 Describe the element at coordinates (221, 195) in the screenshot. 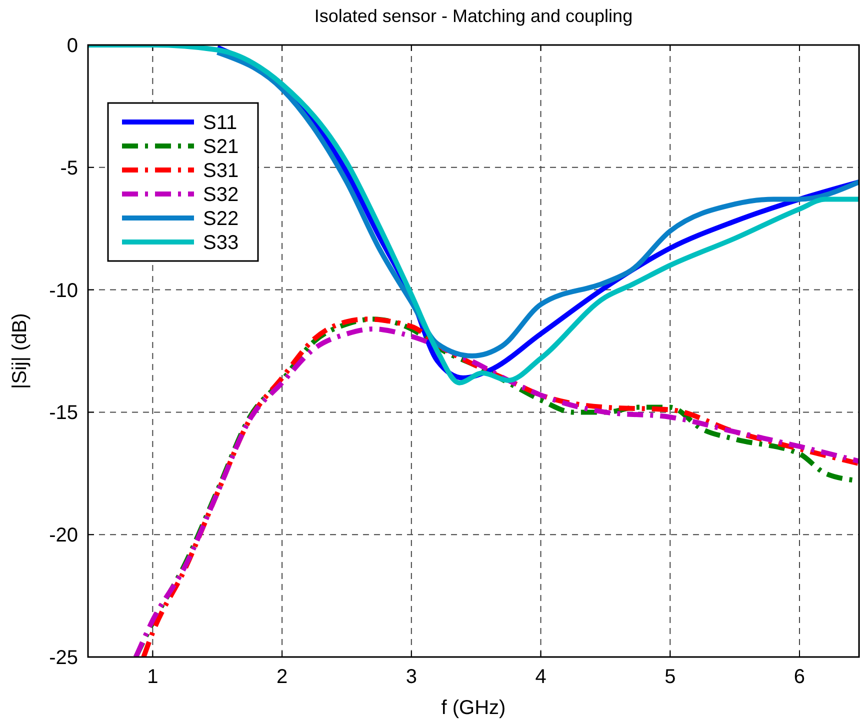

I see `legend-label: S32` at that location.